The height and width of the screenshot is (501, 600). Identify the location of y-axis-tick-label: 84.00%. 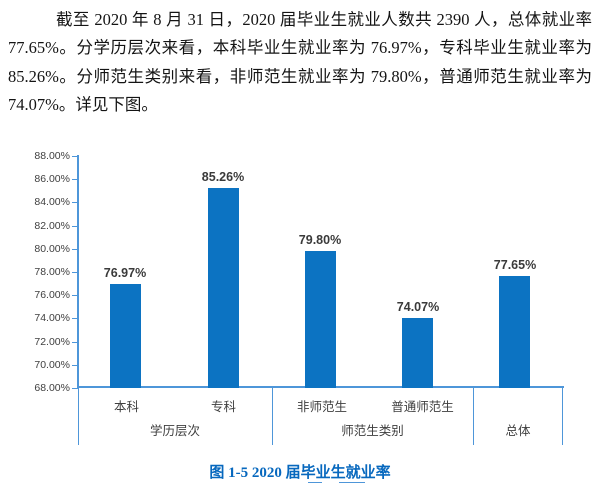
(52, 202).